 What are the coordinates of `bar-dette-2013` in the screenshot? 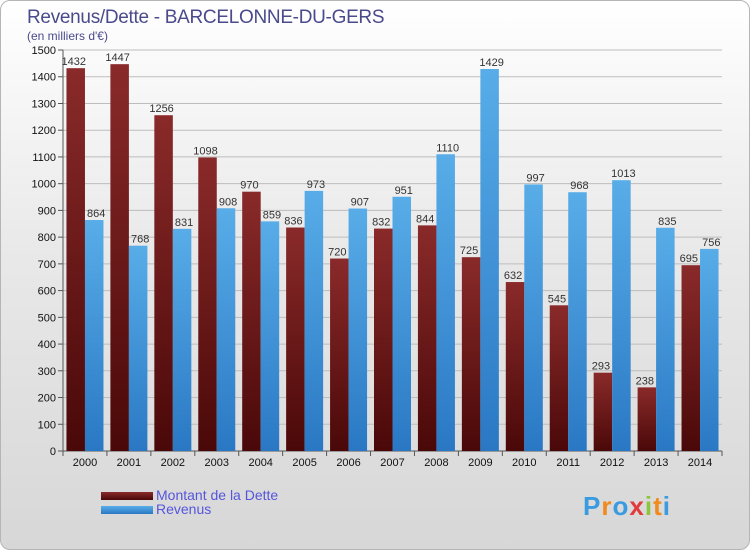 It's located at (647, 419).